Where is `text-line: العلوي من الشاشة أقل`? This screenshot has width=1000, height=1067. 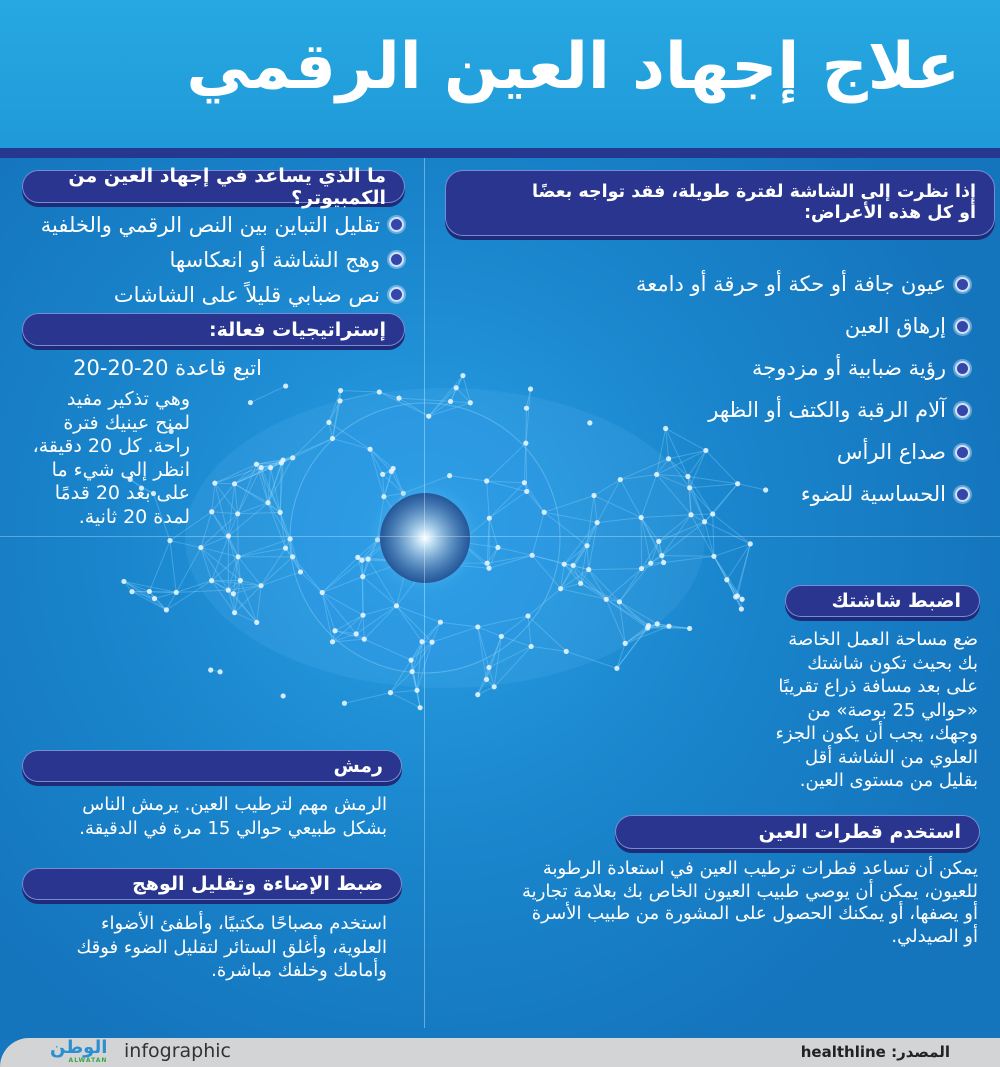
text-line: العلوي من الشاشة أقل is located at coordinates (891, 757).